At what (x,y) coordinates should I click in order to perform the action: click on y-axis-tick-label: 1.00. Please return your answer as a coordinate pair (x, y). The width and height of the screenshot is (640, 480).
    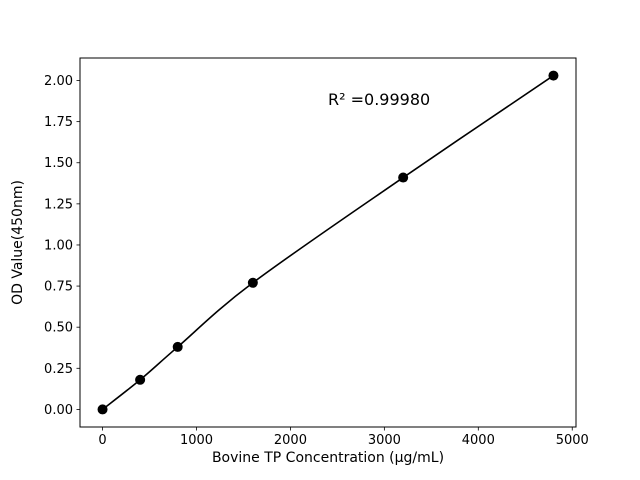
    Looking at the image, I should click on (58, 245).